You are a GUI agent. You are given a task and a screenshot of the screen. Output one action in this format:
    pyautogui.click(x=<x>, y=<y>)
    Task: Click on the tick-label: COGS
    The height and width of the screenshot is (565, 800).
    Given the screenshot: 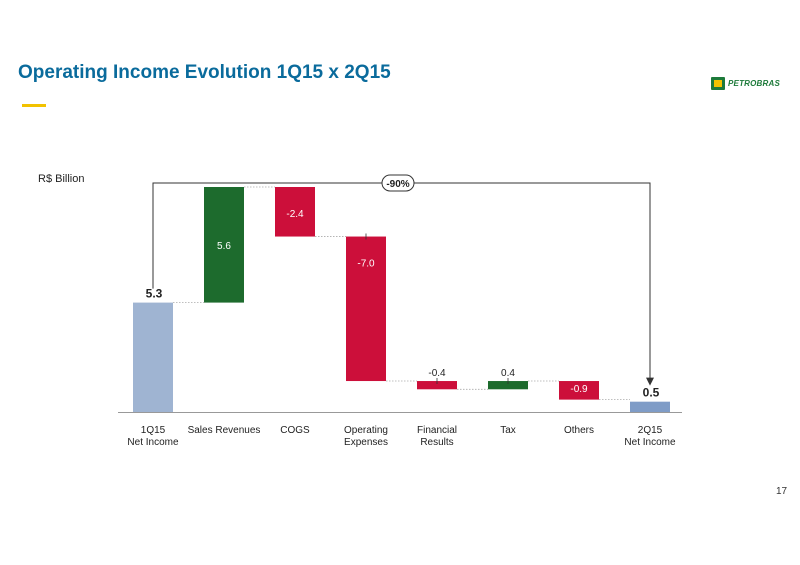 What is the action you would take?
    pyautogui.click(x=295, y=430)
    